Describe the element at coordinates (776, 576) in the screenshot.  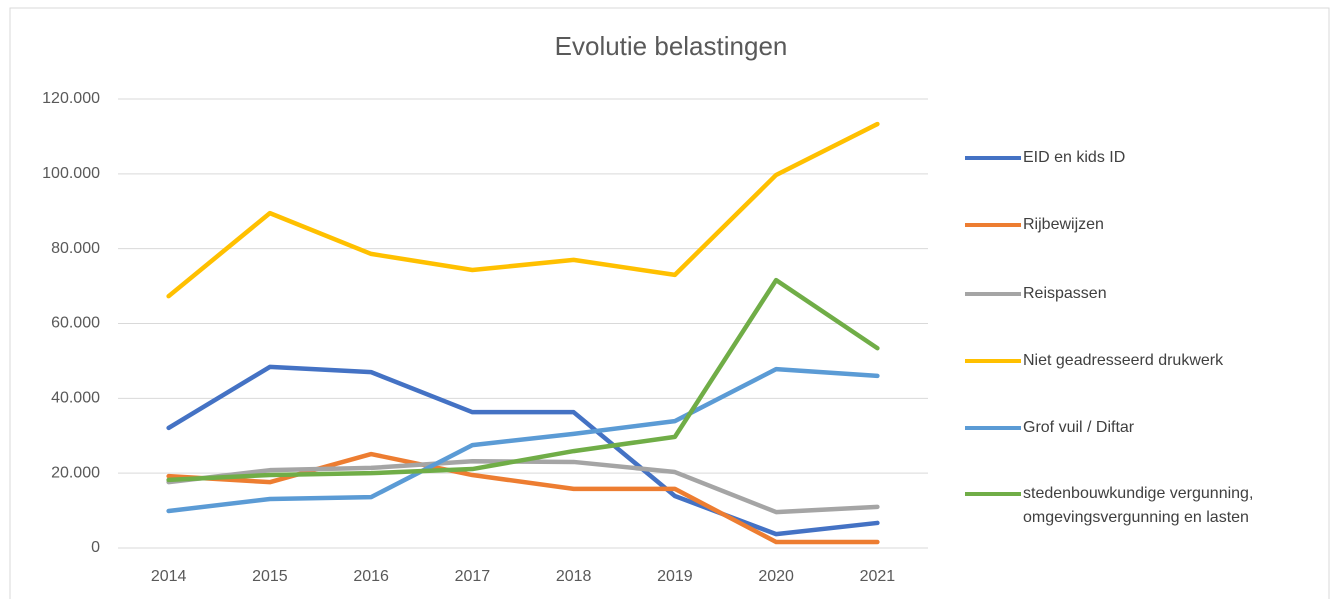
I see `x-tick-label: 2020` at that location.